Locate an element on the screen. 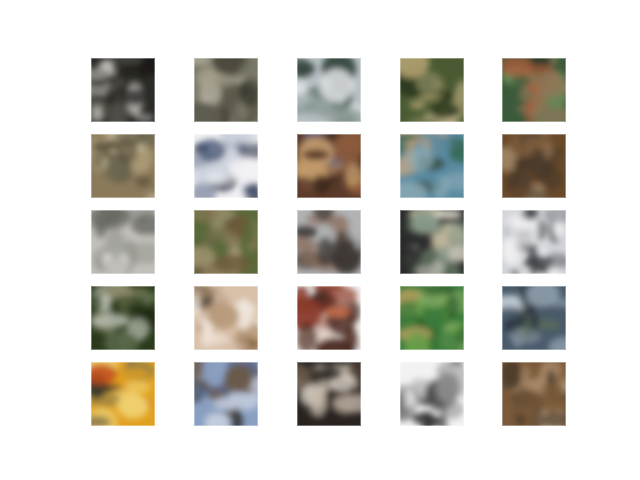  tile-r2-c5-image is located at coordinates (534, 166).